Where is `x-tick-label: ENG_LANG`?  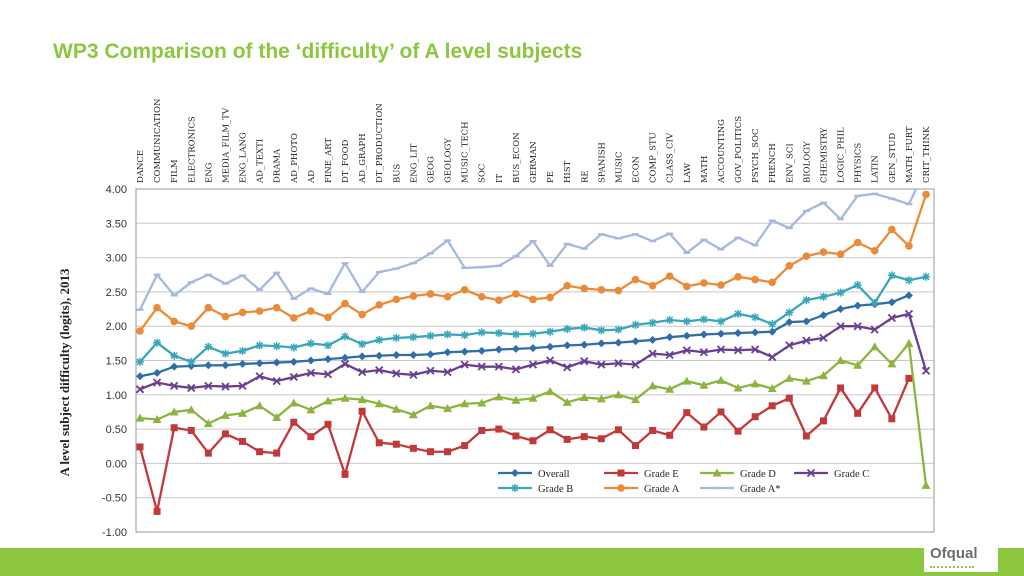
x-tick-label: ENG_LANG is located at coordinates (244, 157).